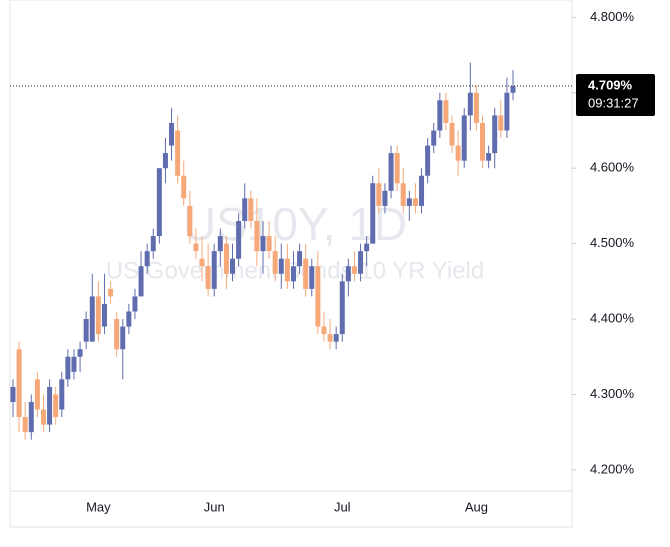  I want to click on y-tick-label: 4.600%, so click(612, 167).